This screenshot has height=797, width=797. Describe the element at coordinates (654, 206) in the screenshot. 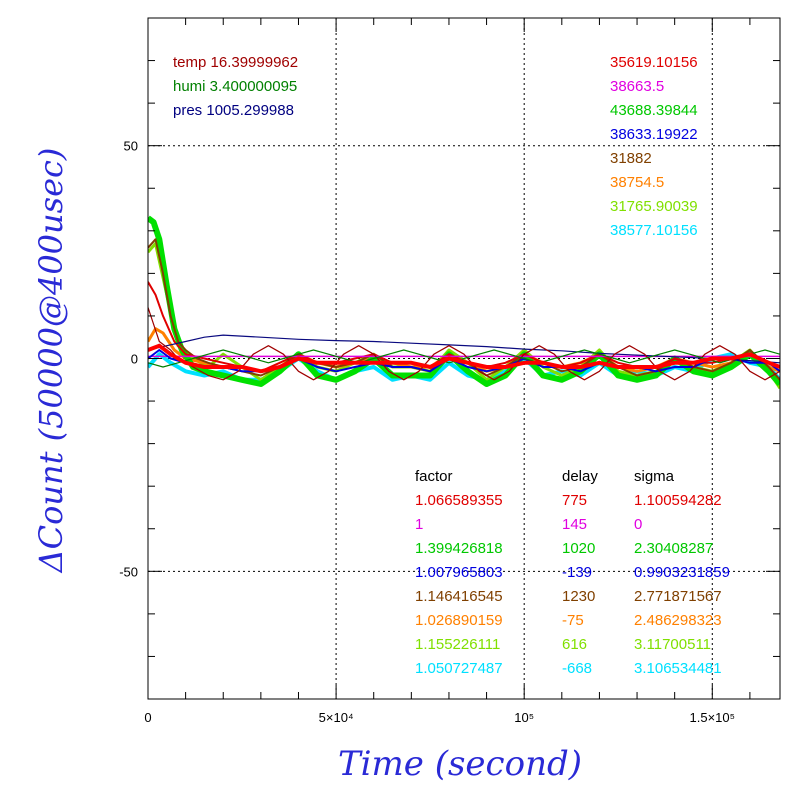

I see `count-label: 31765.90039` at that location.